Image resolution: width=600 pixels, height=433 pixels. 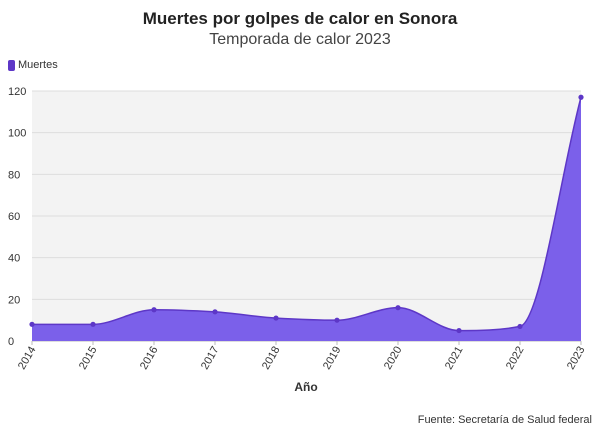 I want to click on data-point-2017, so click(x=215, y=312).